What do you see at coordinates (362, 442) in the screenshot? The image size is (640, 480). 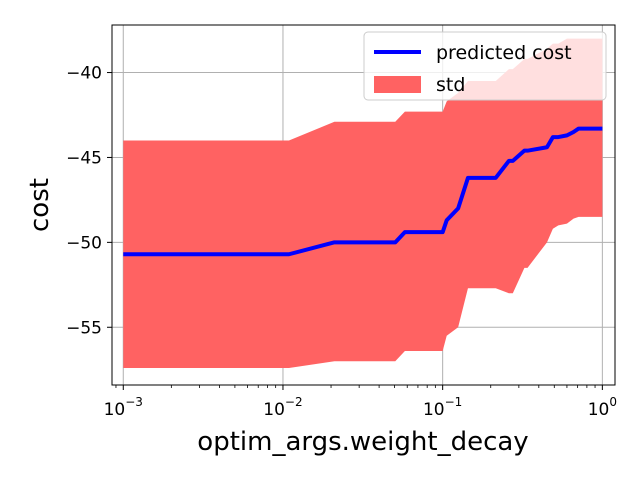 I see `x-axis-label: optim_args.weight_decay` at bounding box center [362, 442].